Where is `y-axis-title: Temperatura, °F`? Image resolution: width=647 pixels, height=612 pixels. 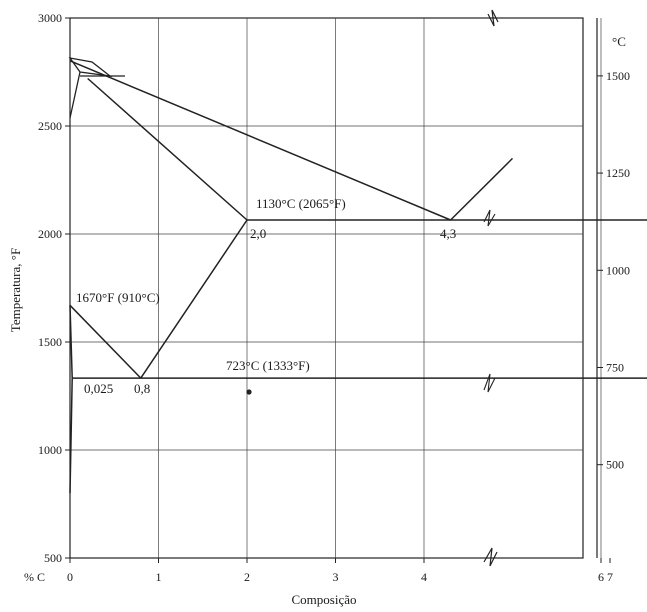 y-axis-title: Temperatura, °F is located at coordinates (15, 290).